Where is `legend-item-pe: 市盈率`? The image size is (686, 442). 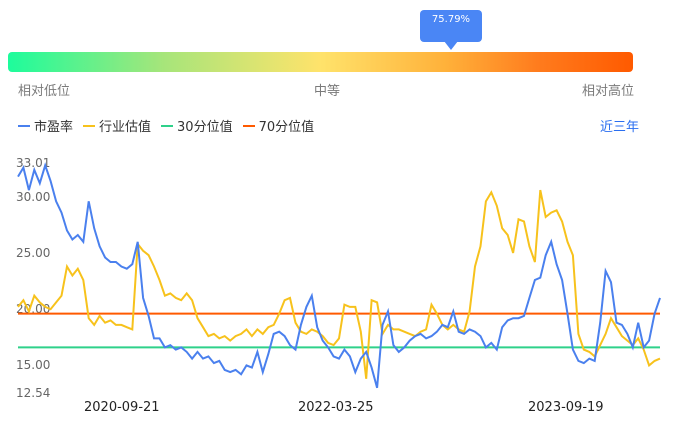 legend-item-pe: 市盈率 is located at coordinates (45, 125).